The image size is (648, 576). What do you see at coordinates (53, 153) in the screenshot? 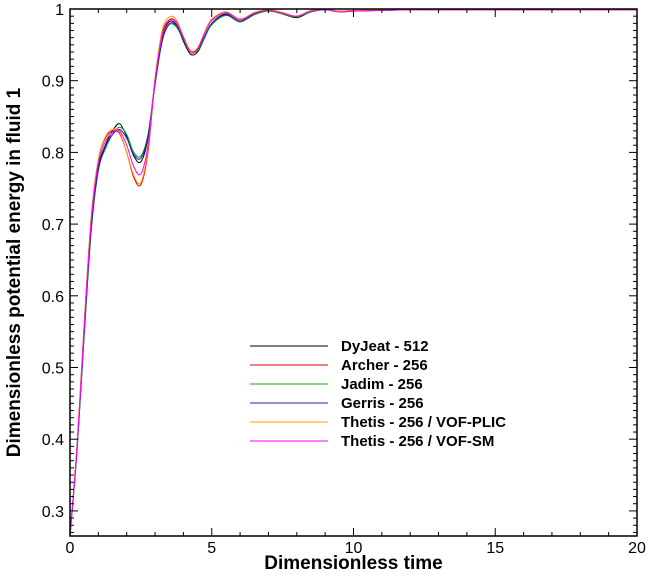
I see `y-tick-label: 0.8` at bounding box center [53, 153].